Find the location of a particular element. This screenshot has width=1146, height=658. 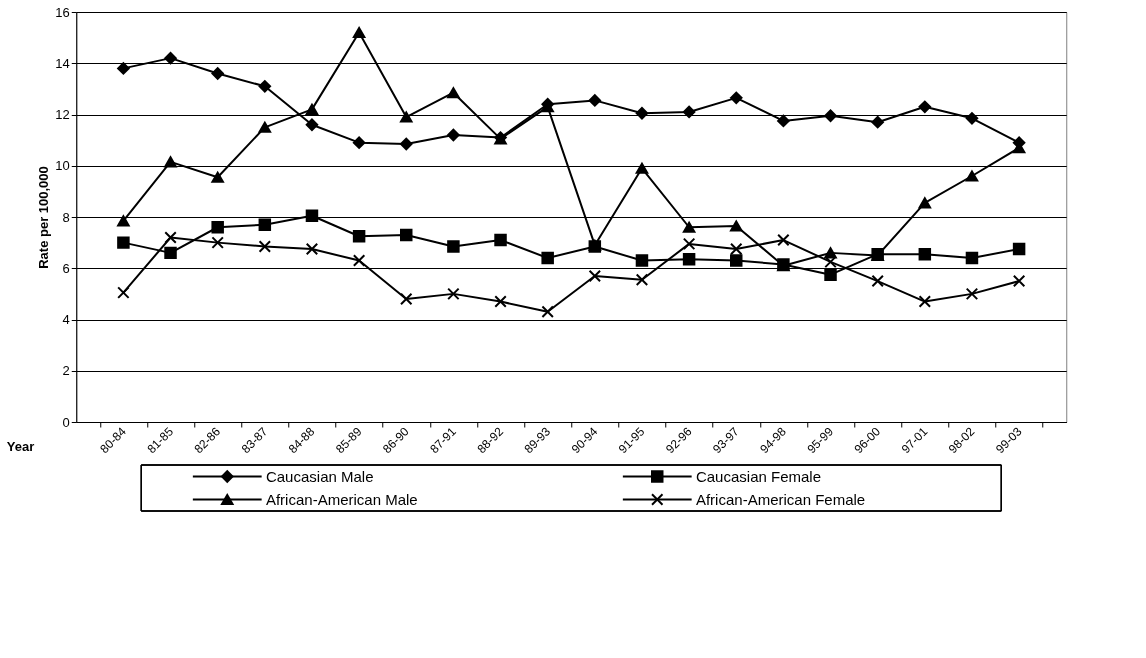

y-tick-label: 14 is located at coordinates (62, 63).